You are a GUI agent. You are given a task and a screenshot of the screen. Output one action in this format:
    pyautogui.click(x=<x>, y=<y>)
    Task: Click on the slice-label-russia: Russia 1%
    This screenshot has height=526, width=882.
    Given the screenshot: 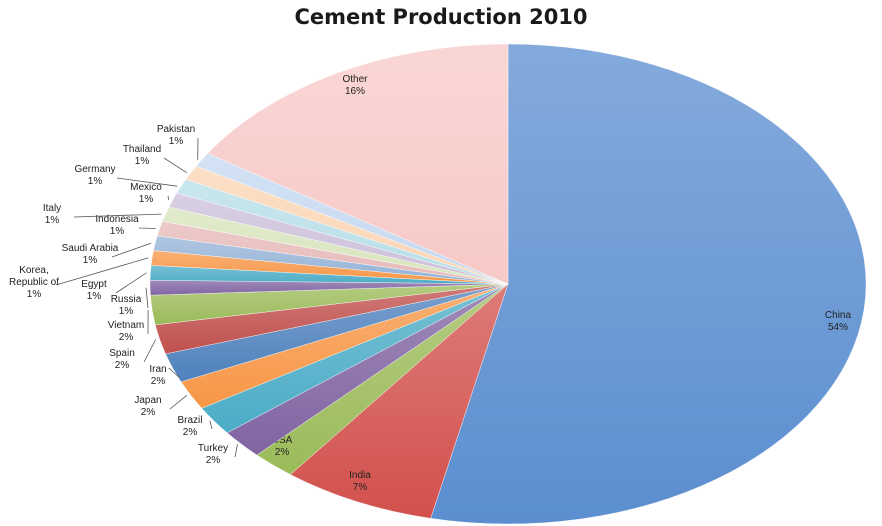 What is the action you would take?
    pyautogui.click(x=126, y=305)
    